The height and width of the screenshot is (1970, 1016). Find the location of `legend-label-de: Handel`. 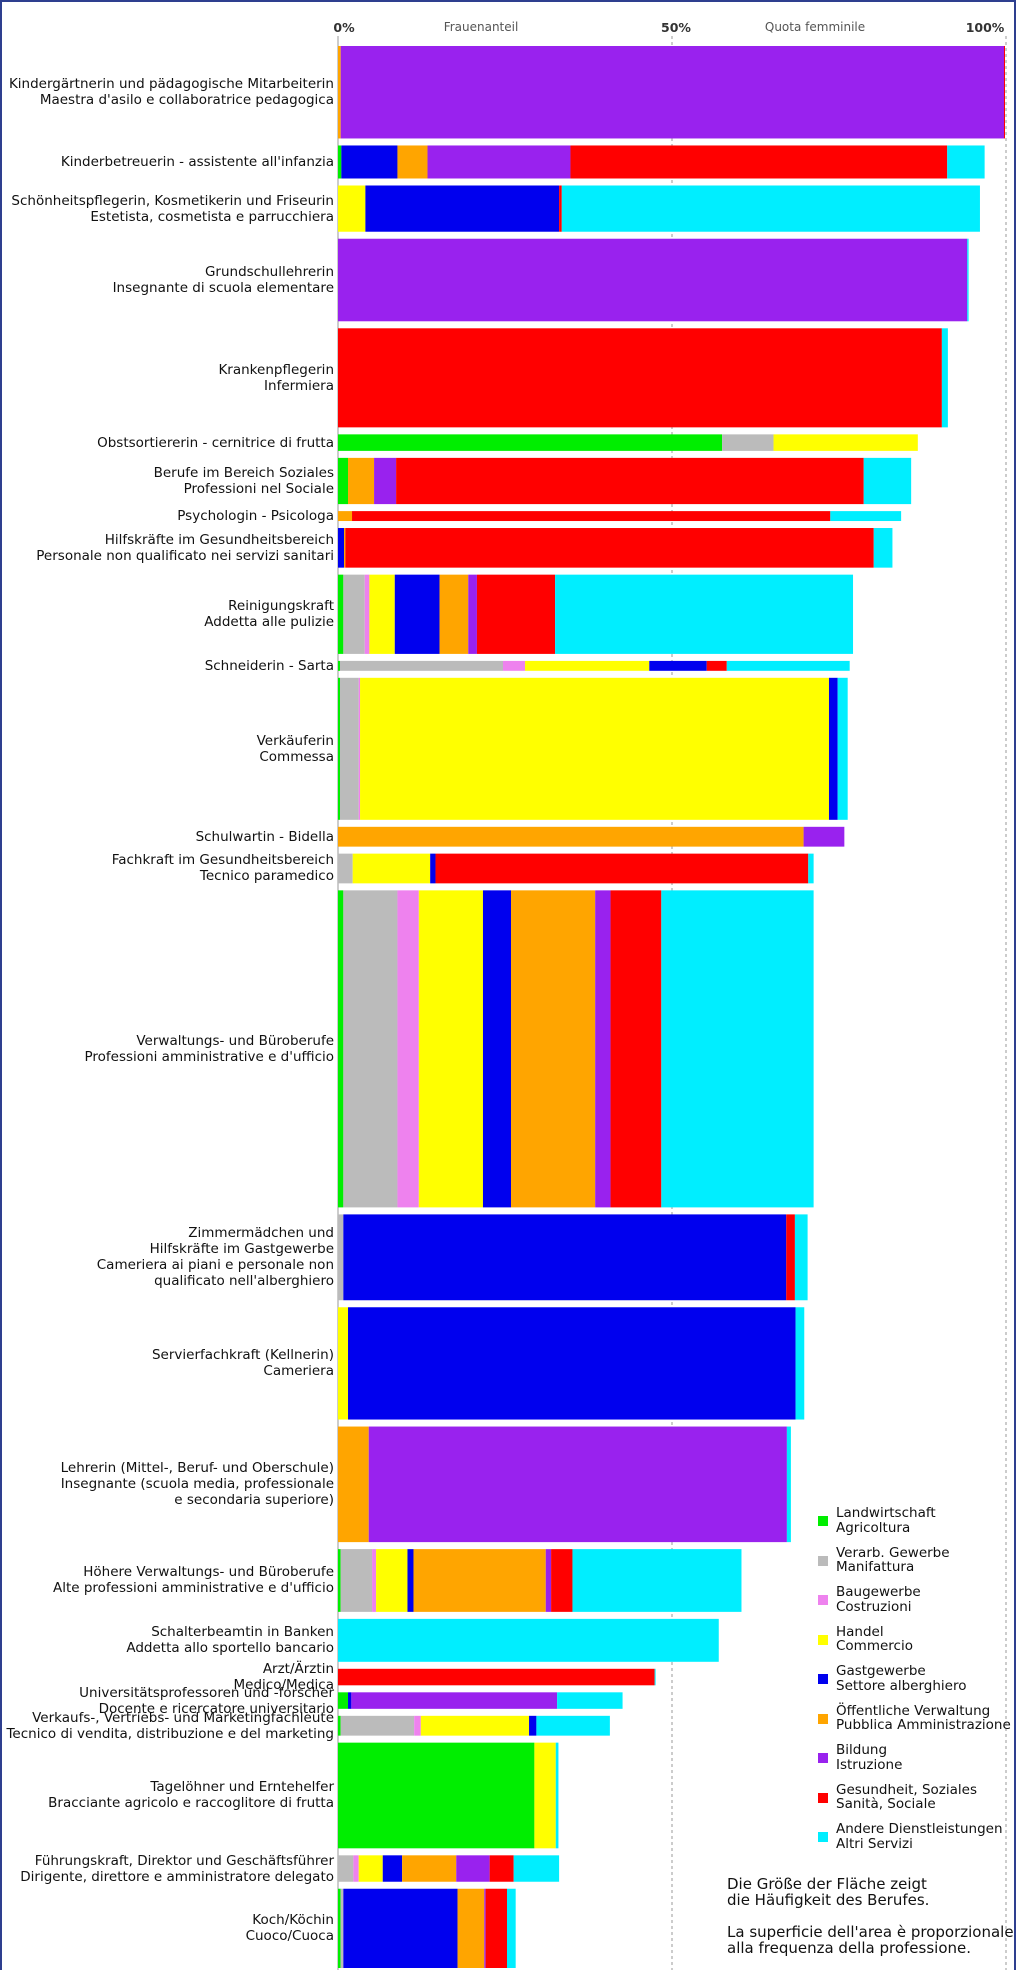

legend-label-de: Handel is located at coordinates (860, 1631).